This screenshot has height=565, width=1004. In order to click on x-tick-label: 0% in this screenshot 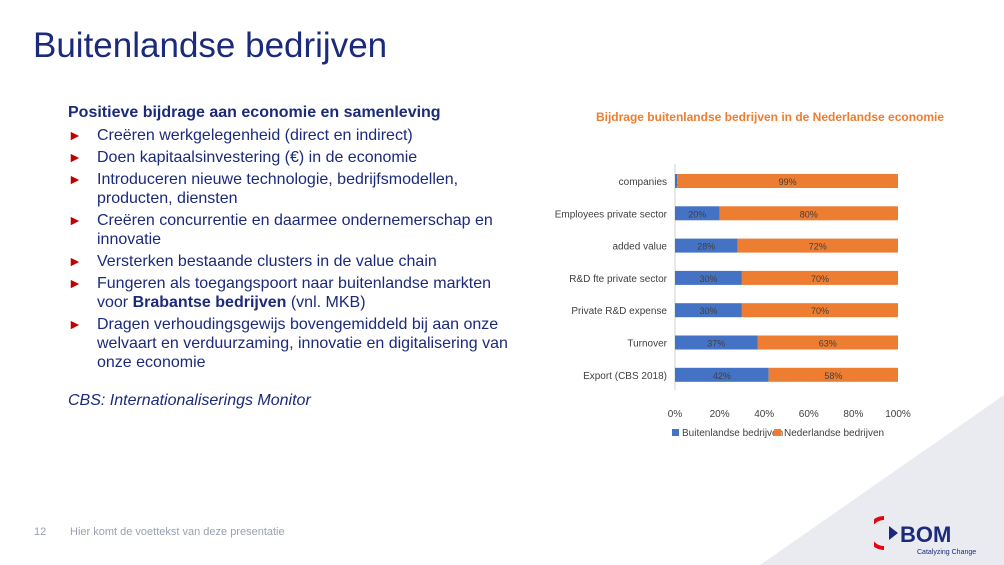, I will do `click(675, 414)`.